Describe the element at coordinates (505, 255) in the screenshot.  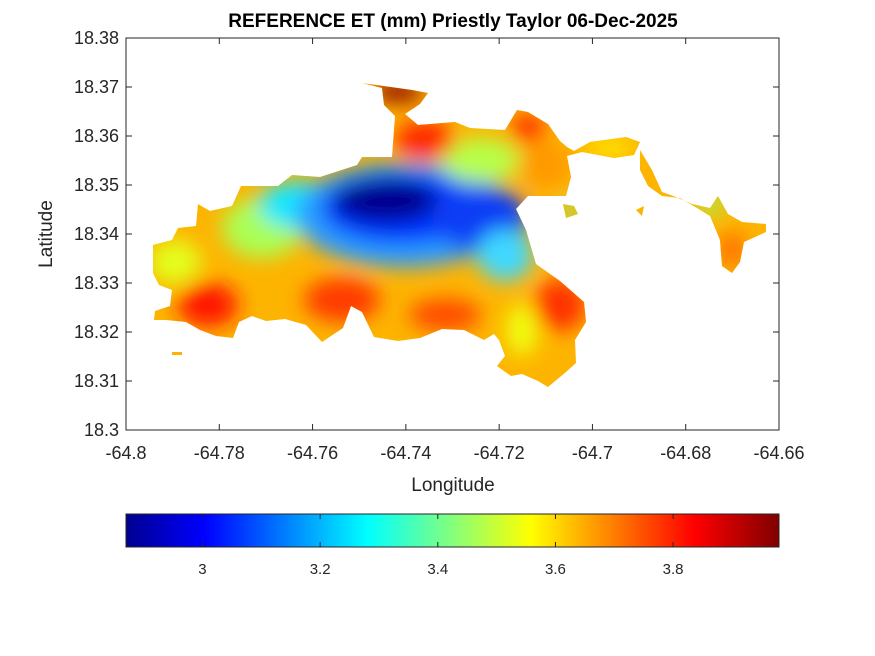
I see `blob-east-cyan` at that location.